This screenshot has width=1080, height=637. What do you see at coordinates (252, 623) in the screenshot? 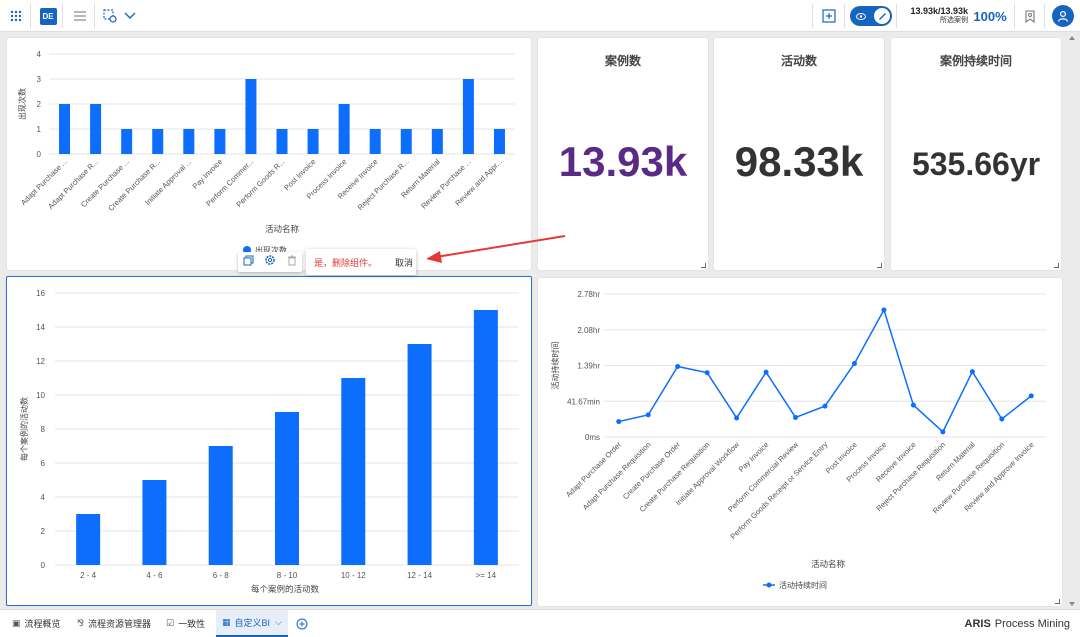
I see `tab-custom-bi: ▦ 自定义BI ⌵` at bounding box center [252, 623].